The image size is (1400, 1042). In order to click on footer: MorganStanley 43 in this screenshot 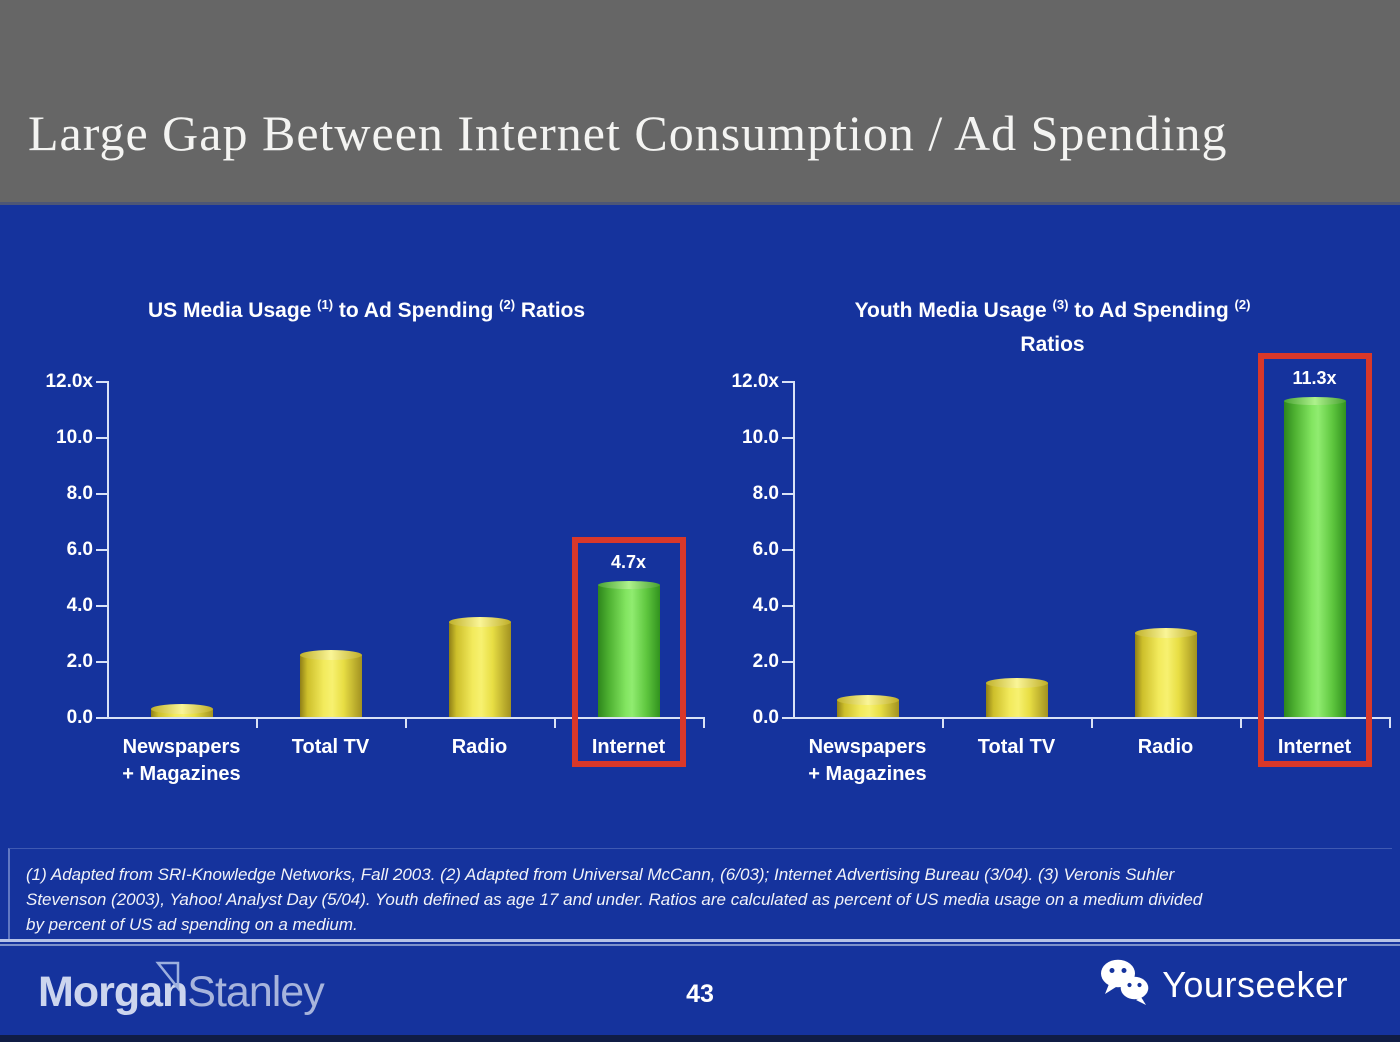, I will do `click(700, 990)`.